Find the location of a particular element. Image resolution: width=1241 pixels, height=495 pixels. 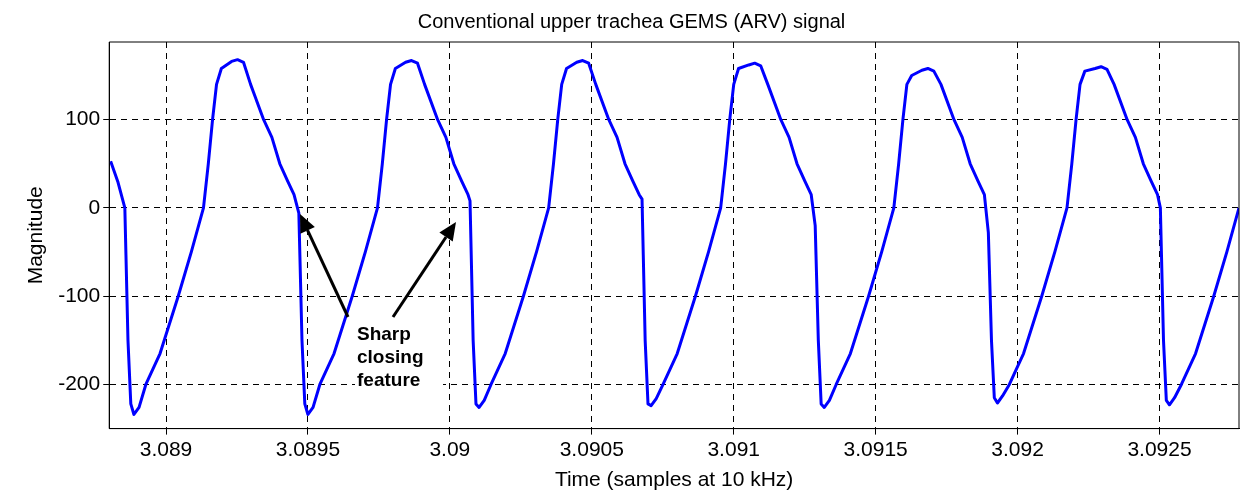

x-tick-label: 3.0905 is located at coordinates (591, 448).